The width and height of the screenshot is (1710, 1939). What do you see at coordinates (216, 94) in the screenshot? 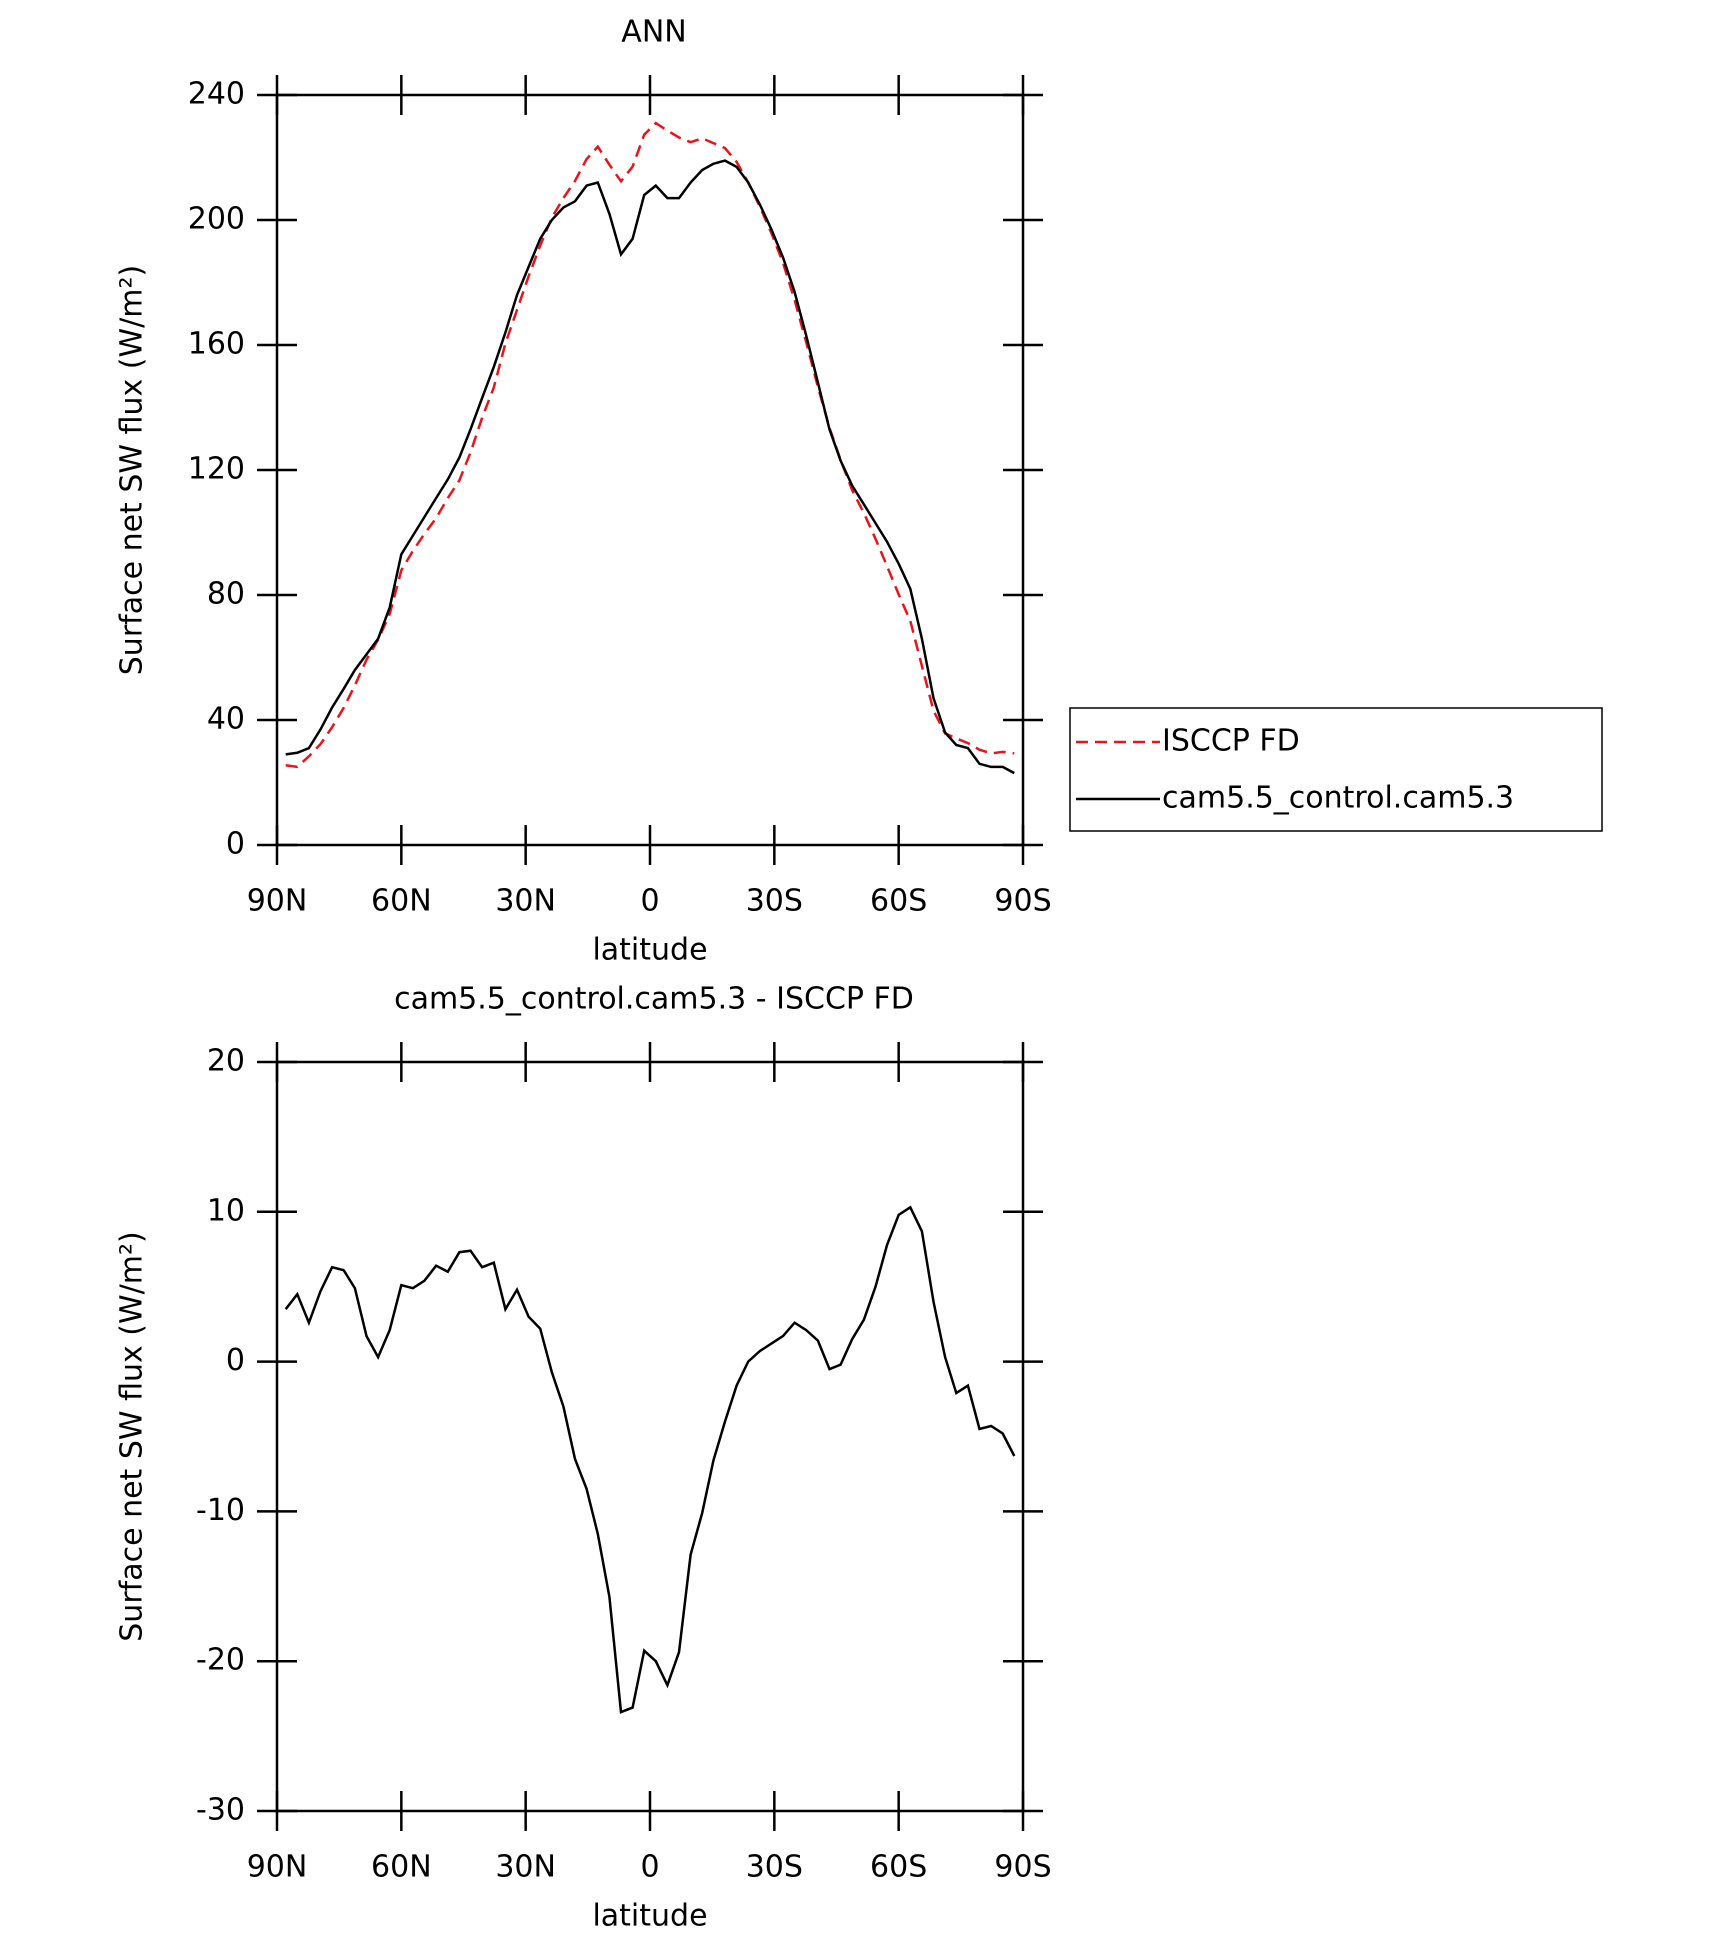
I see `y-tick-label: 240` at bounding box center [216, 94].